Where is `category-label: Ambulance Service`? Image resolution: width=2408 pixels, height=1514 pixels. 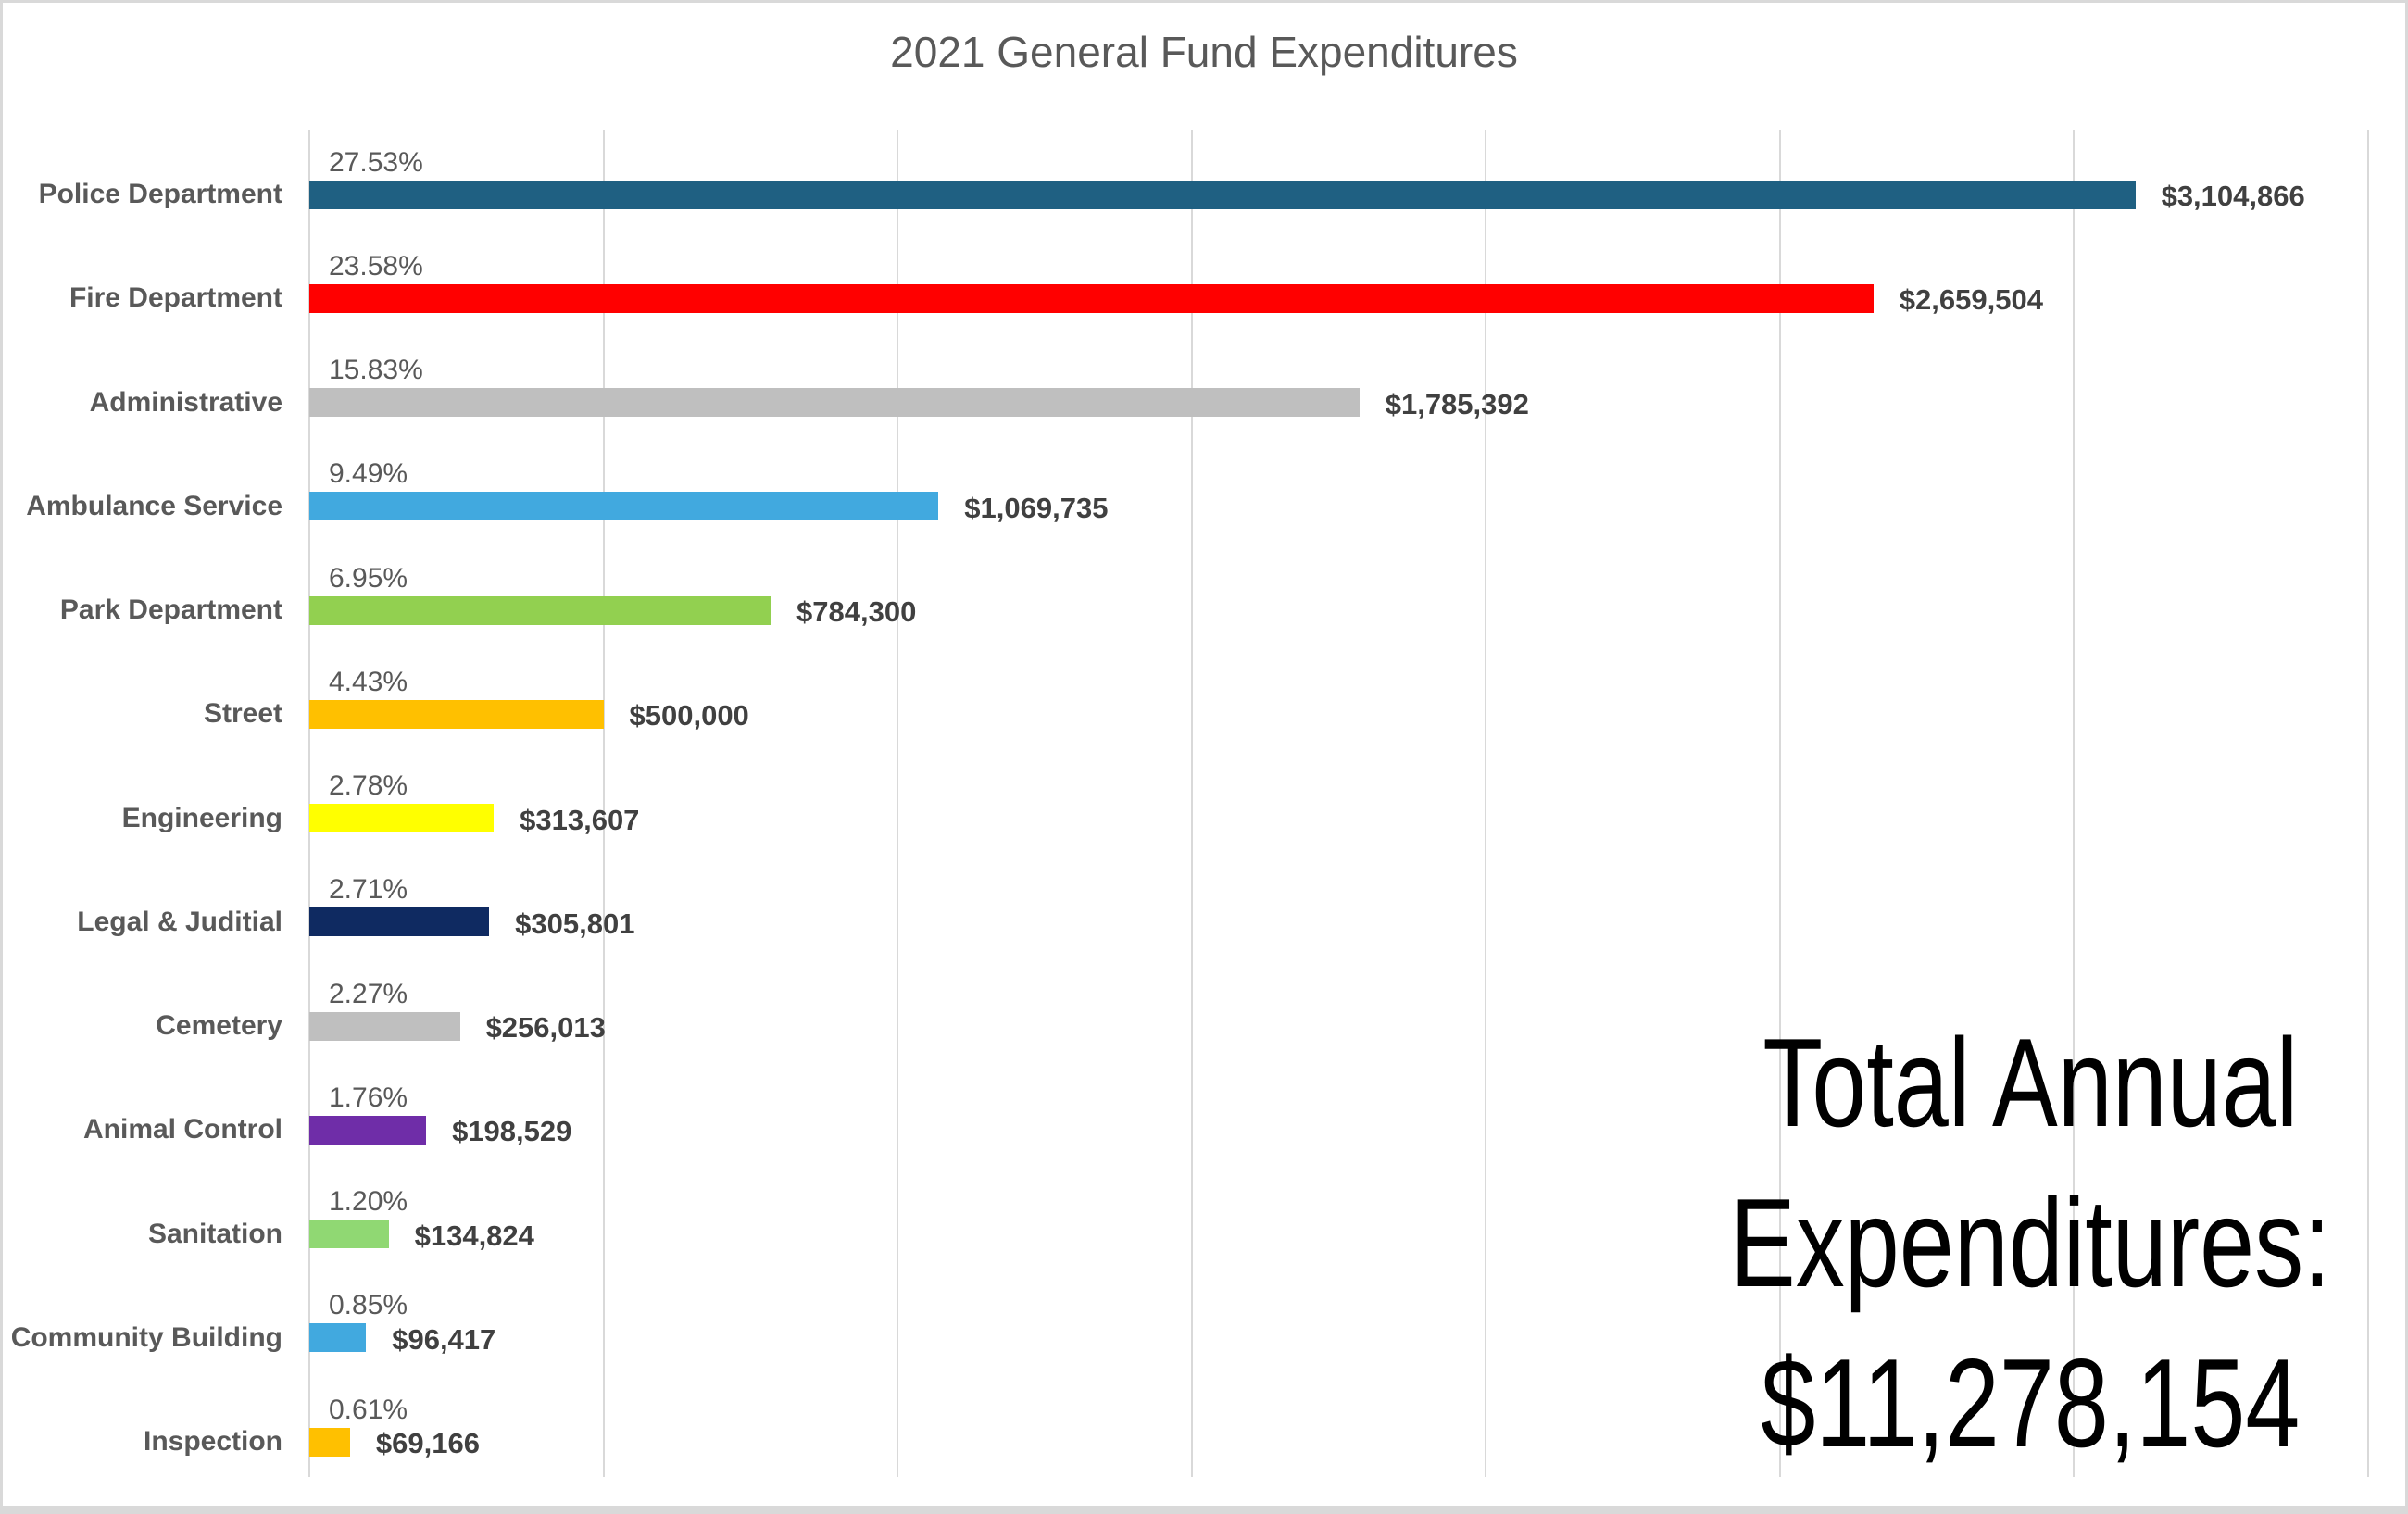
category-label: Ambulance Service is located at coordinates (154, 505).